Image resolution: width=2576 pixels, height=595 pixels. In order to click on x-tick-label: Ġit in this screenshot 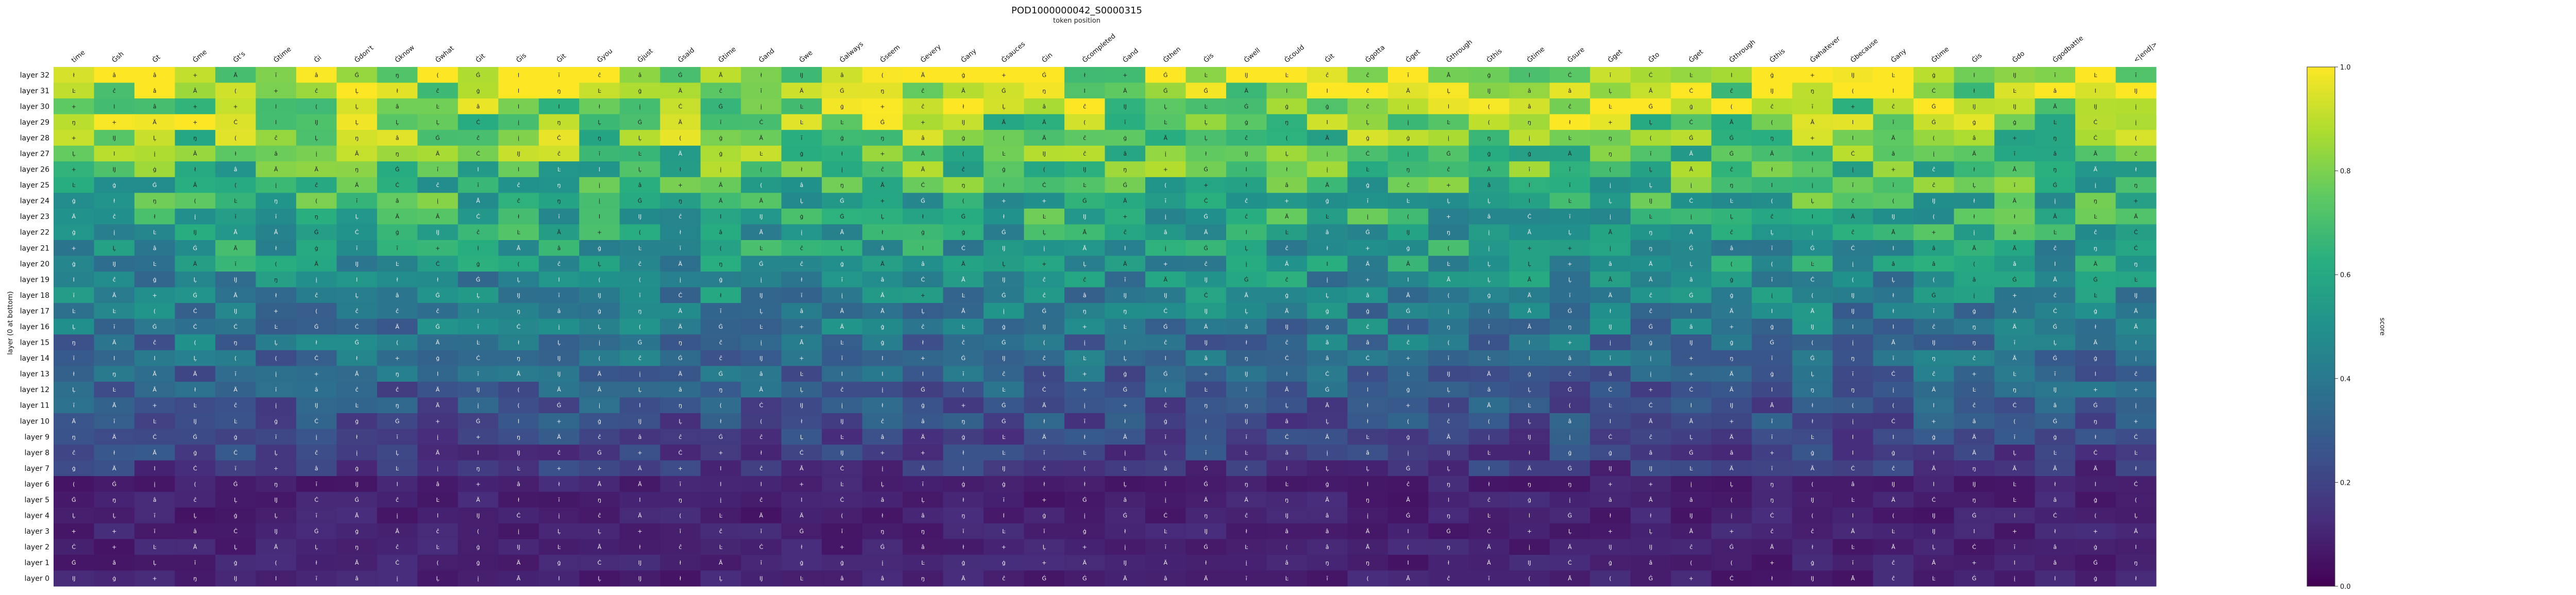, I will do `click(1329, 58)`.